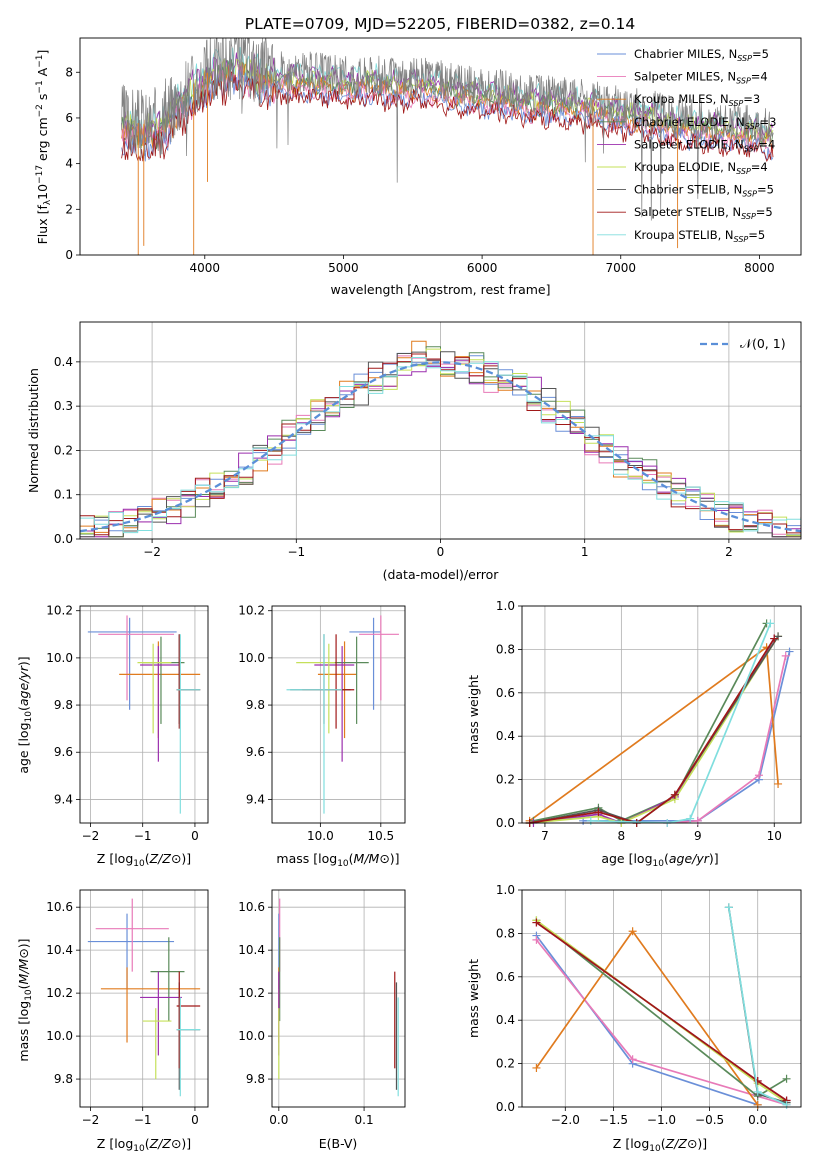 The image size is (819, 1170). Describe the element at coordinates (505, 977) in the screenshot. I see `y-tick-label: 0.6` at that location.